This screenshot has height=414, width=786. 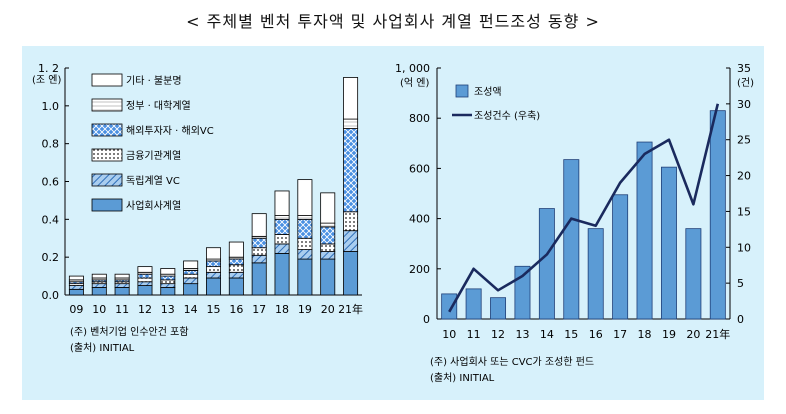 I want to click on y-tick-label: 1. 2, so click(x=48, y=68).